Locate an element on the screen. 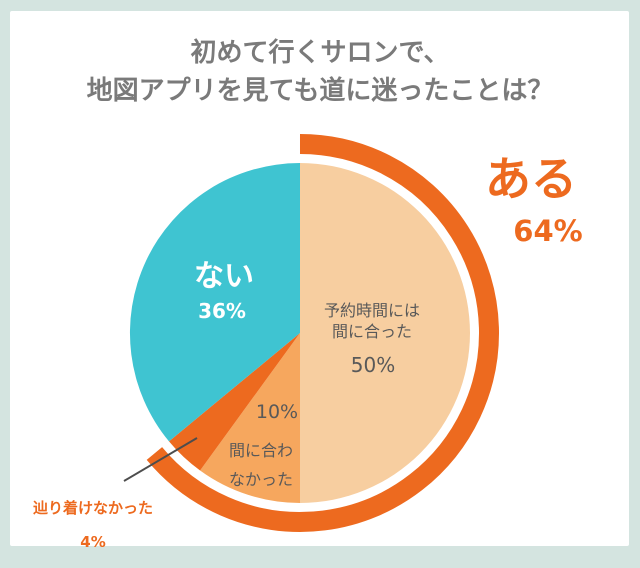  slice-late-label: 間に合わ なかった is located at coordinates (260, 465).